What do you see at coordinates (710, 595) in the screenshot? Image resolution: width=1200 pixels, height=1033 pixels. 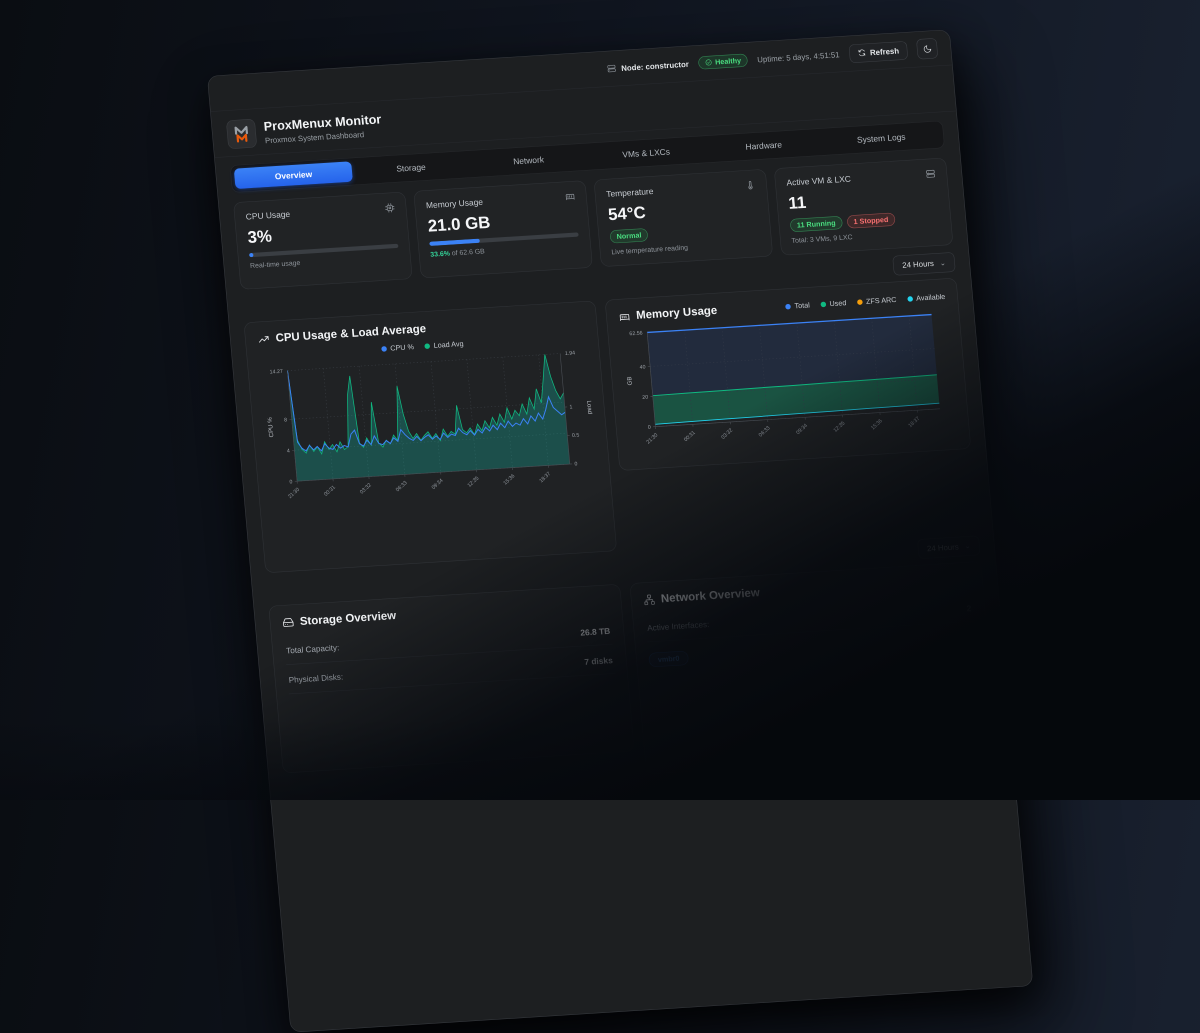 I see `network-panel-title: Network Overview` at bounding box center [710, 595].